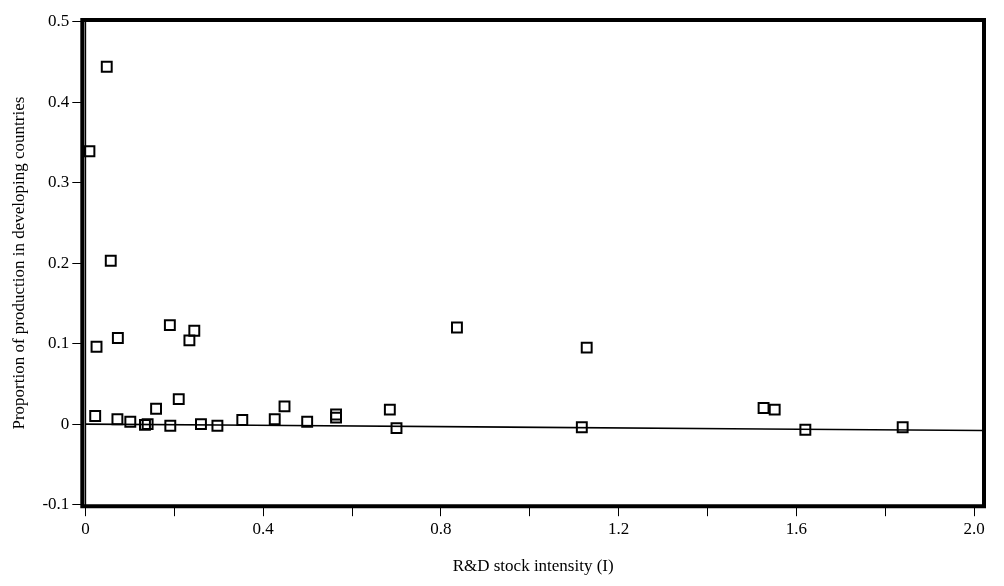 This screenshot has height=586, width=1004. I want to click on x-tick-label: 0, so click(85, 528).